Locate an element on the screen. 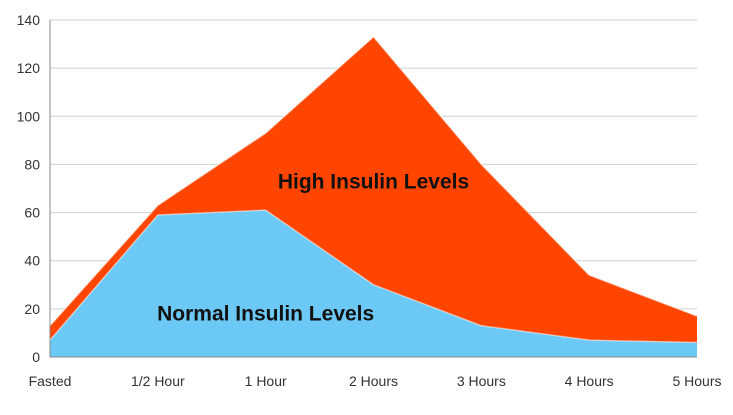 The height and width of the screenshot is (415, 733). x-tick-label: 5 Hours is located at coordinates (696, 381).